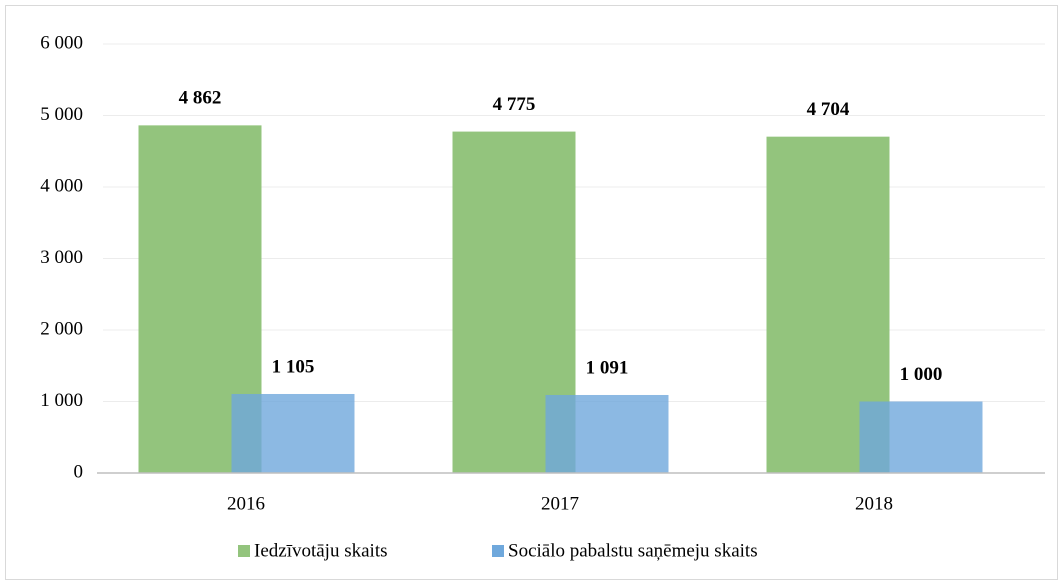 The image size is (1064, 585). What do you see at coordinates (61, 328) in the screenshot?
I see `y-tick-label: 2 000` at bounding box center [61, 328].